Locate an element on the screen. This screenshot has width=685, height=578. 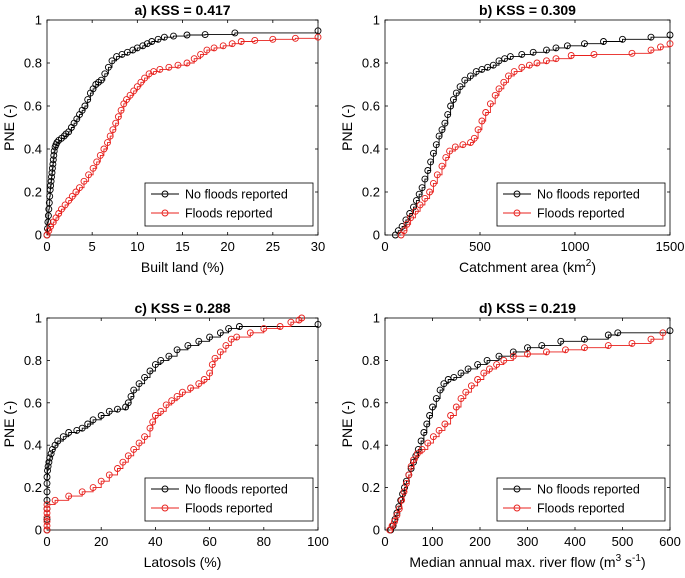
x-tick-label: 200 is located at coordinates (480, 541).